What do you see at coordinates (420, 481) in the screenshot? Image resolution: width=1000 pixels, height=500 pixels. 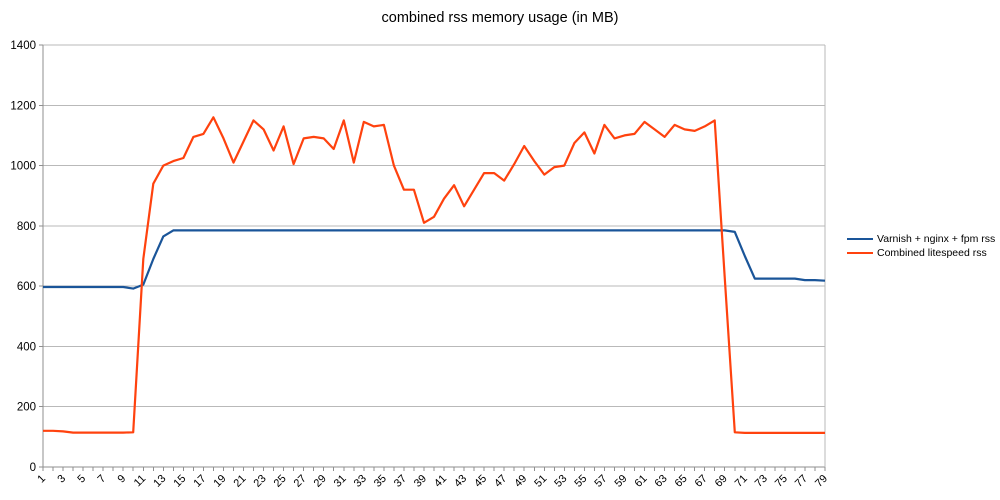 I see `x-tick-label: 39` at bounding box center [420, 481].